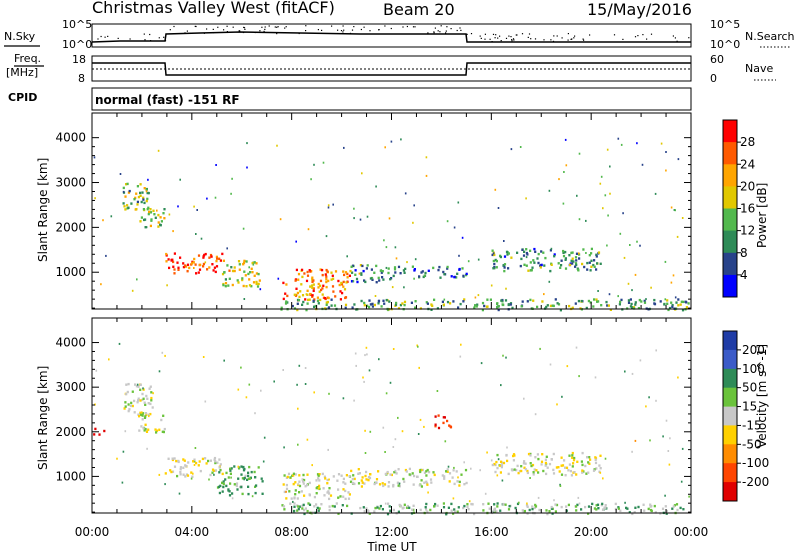 This screenshot has width=800, height=554. I want to click on power-y-label: Slant Range [km], so click(43, 210).